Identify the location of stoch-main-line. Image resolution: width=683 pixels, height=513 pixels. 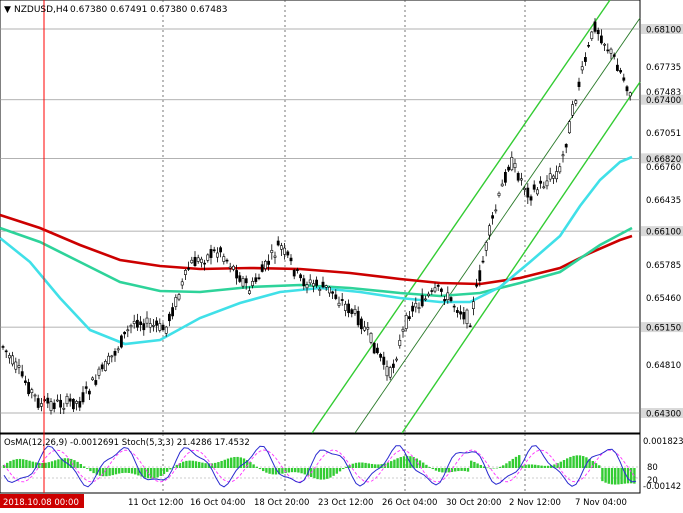
(320, 466).